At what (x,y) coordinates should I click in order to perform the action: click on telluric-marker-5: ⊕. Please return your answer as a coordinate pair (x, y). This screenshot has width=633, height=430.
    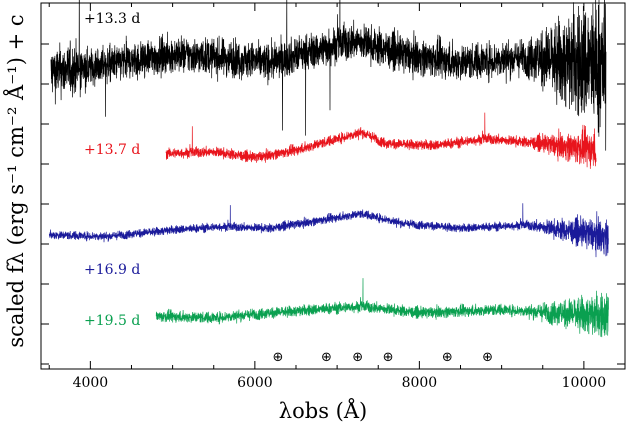
    Looking at the image, I should click on (447, 357).